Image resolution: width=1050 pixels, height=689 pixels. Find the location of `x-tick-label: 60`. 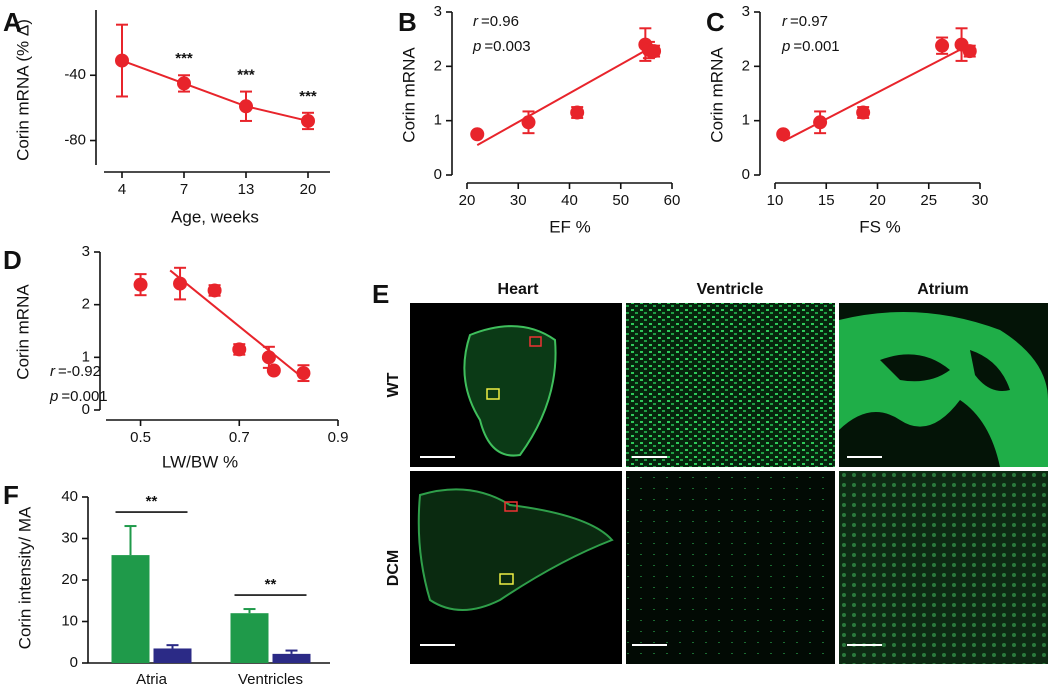

x-tick-label: 60 is located at coordinates (672, 200).